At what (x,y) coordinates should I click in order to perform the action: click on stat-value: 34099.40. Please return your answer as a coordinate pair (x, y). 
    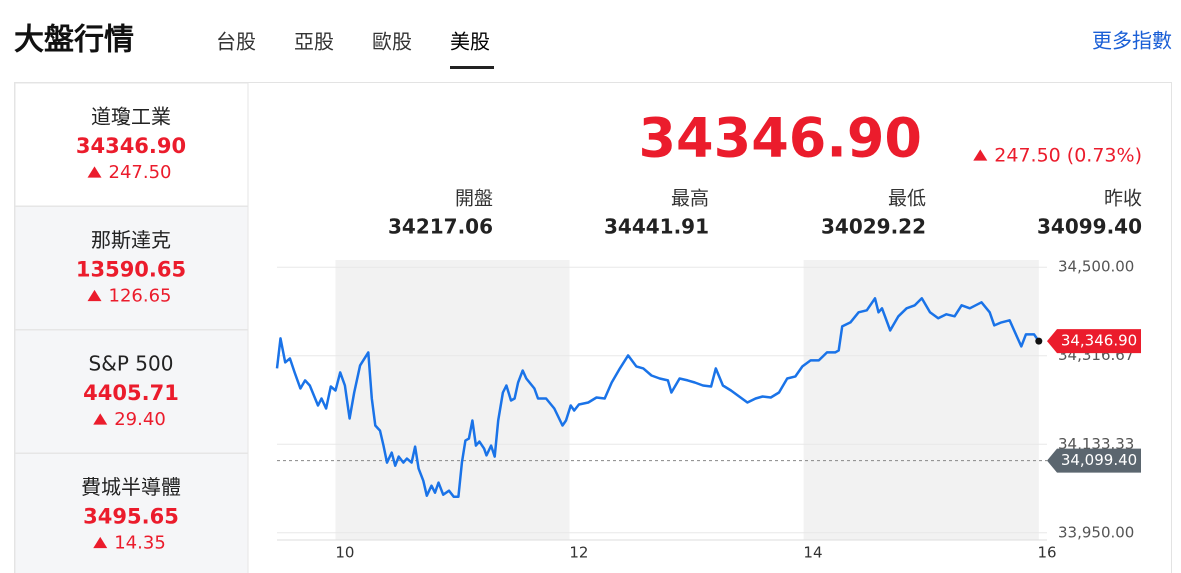
    Looking at the image, I should click on (1089, 227).